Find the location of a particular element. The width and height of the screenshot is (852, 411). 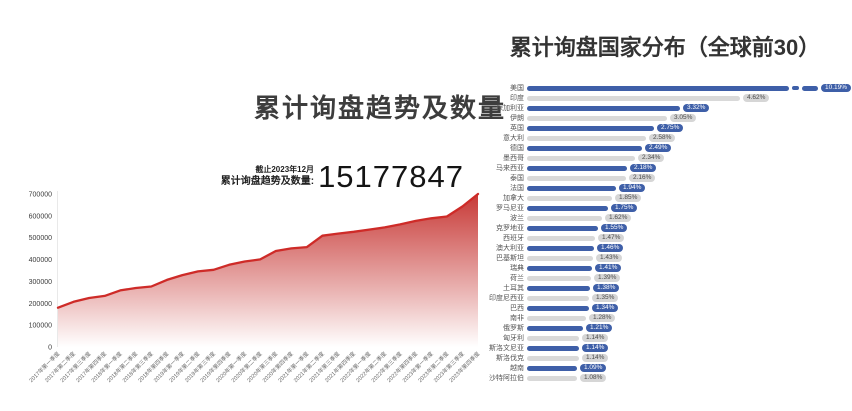

country-row: 印度 4.62% is located at coordinates (670, 98).